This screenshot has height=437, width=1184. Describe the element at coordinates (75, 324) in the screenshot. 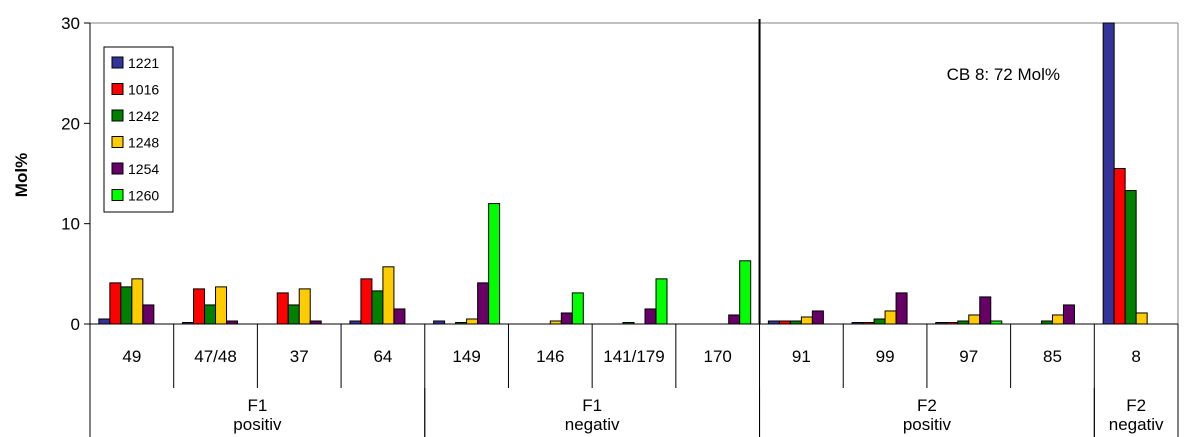

I see `y-tick-label: 0` at that location.